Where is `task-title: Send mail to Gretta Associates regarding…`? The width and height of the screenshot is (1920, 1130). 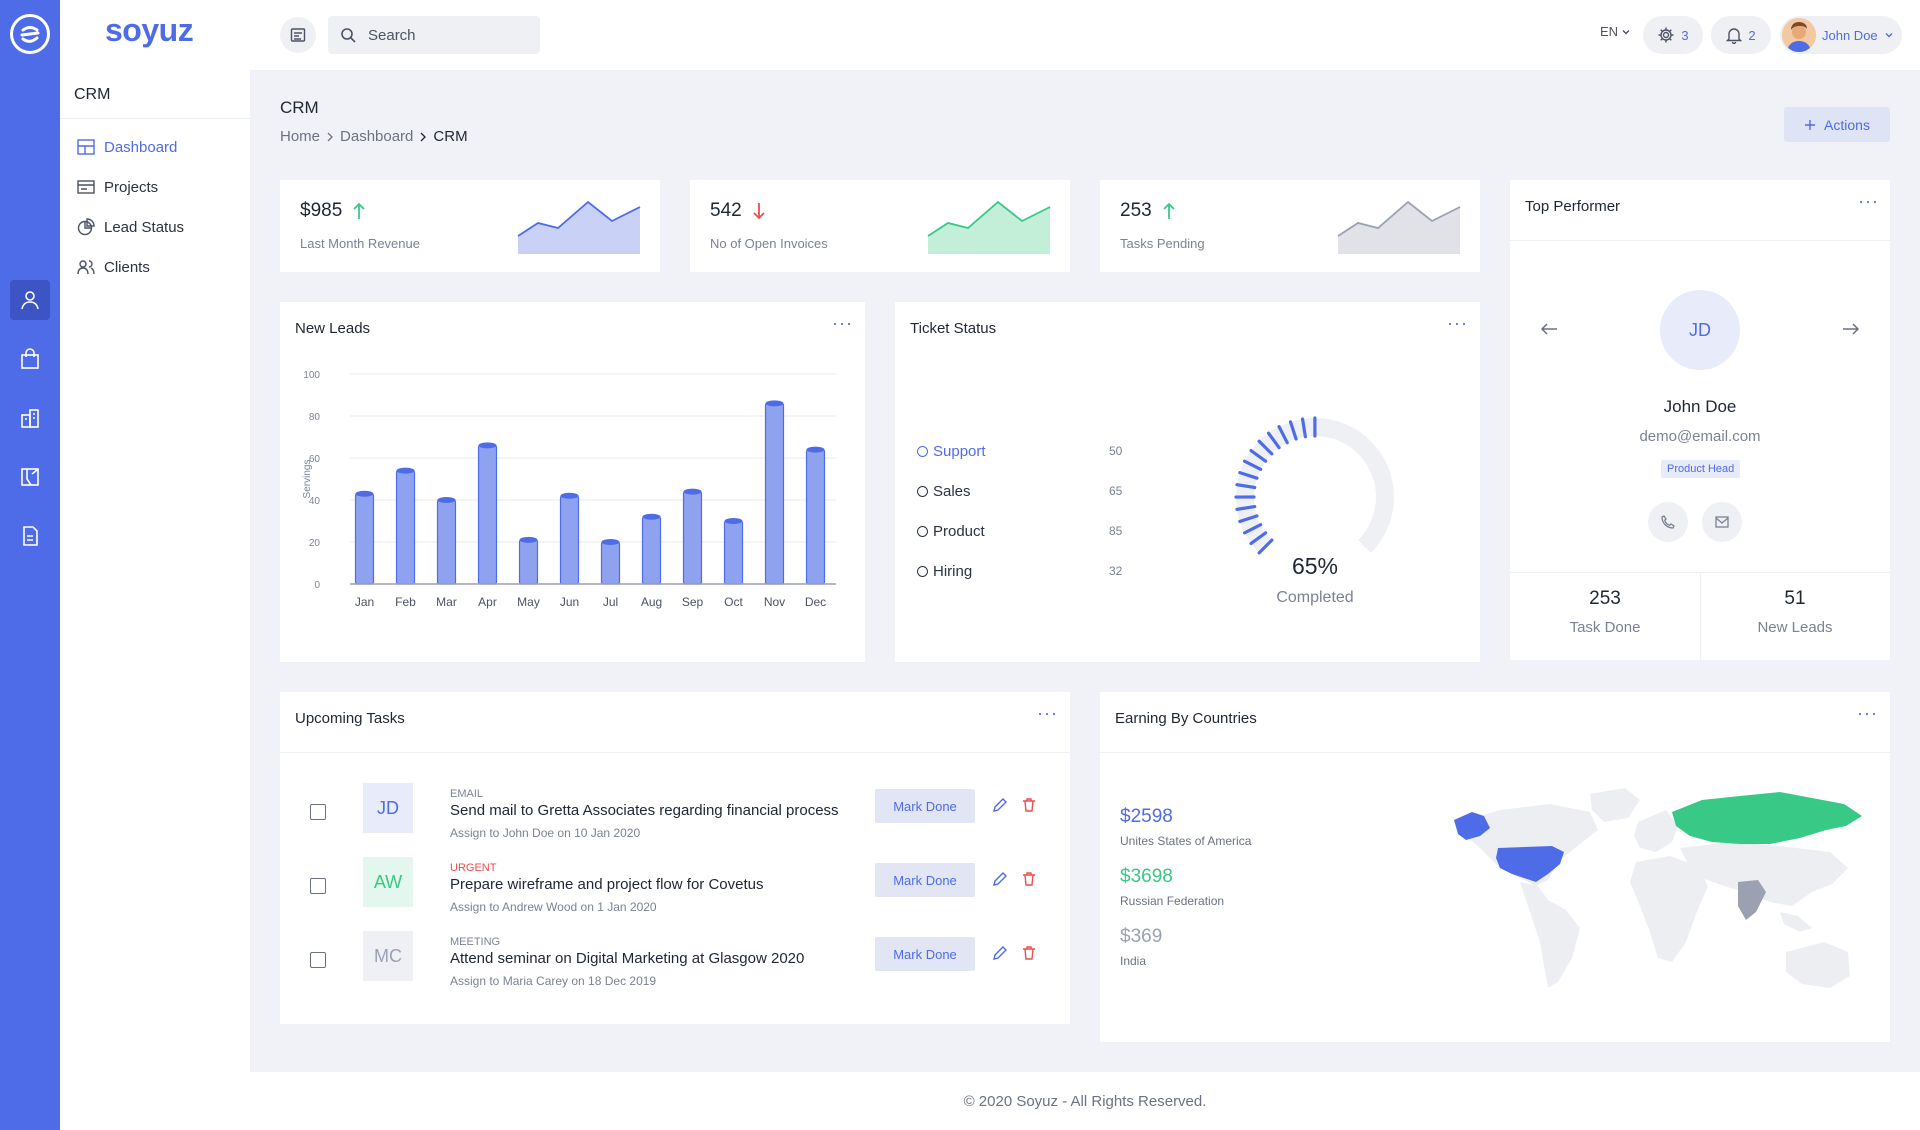 task-title: Send mail to Gretta Associates regarding… is located at coordinates (644, 810).